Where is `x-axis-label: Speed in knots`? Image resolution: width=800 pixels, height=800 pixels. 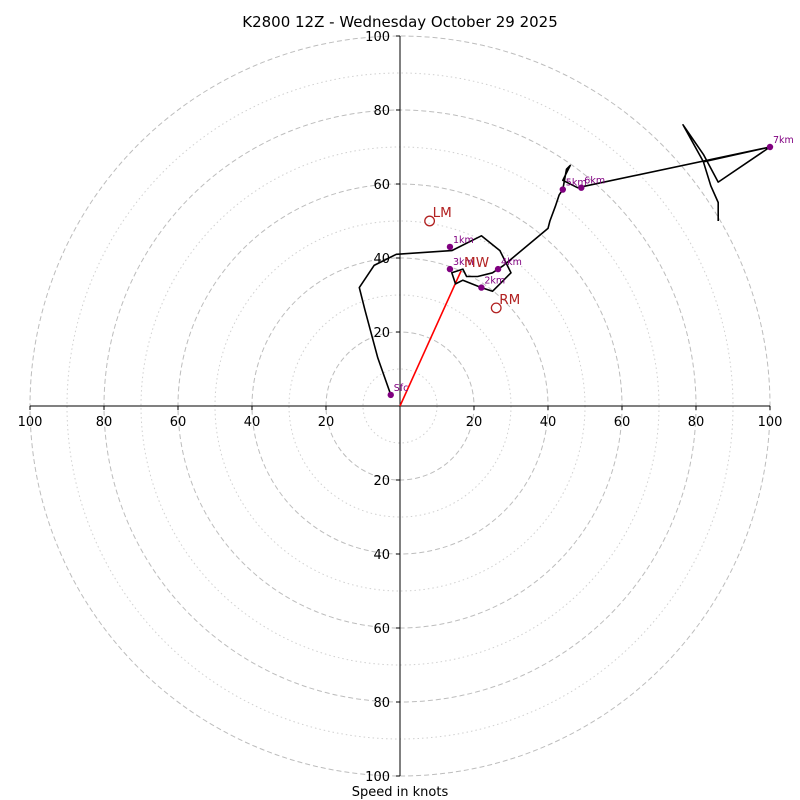 x-axis-label: Speed in knots is located at coordinates (400, 792).